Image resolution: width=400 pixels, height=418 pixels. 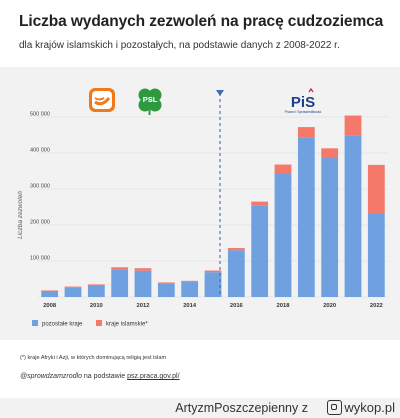 I want to click on po-logo-icon, so click(x=102, y=100).